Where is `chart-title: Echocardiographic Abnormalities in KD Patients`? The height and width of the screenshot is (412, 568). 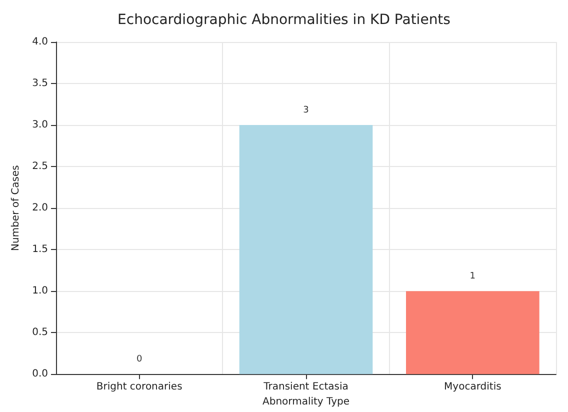 chart-title: Echocardiographic Abnormalities in KD Patients is located at coordinates (284, 20).